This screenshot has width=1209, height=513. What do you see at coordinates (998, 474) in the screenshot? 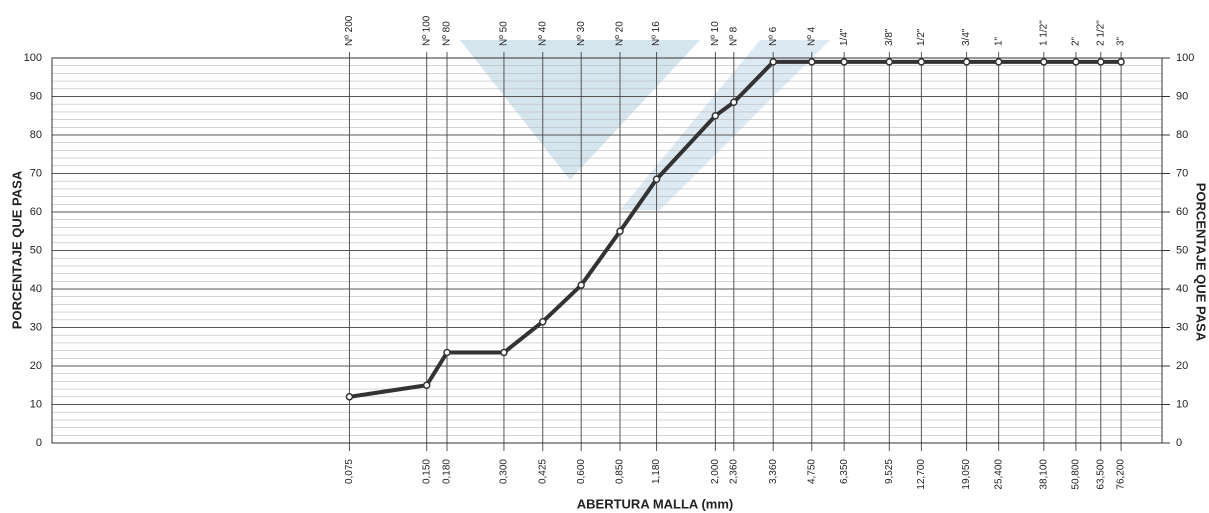
I see `x-tick-label: 25,400` at bounding box center [998, 474].